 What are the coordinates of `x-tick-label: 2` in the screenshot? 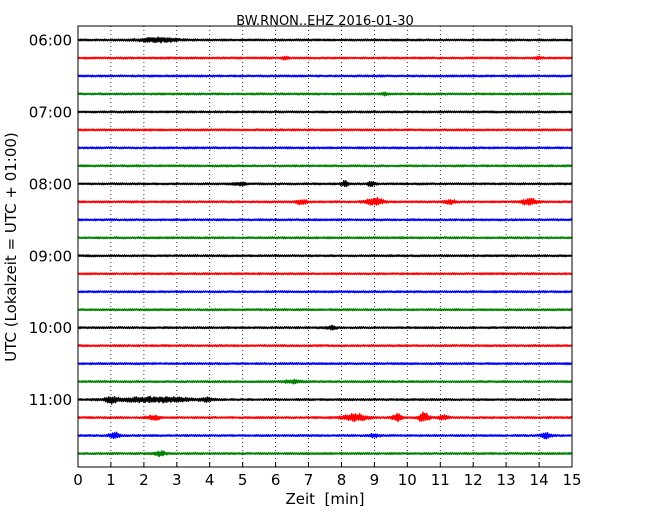 It's located at (144, 480).